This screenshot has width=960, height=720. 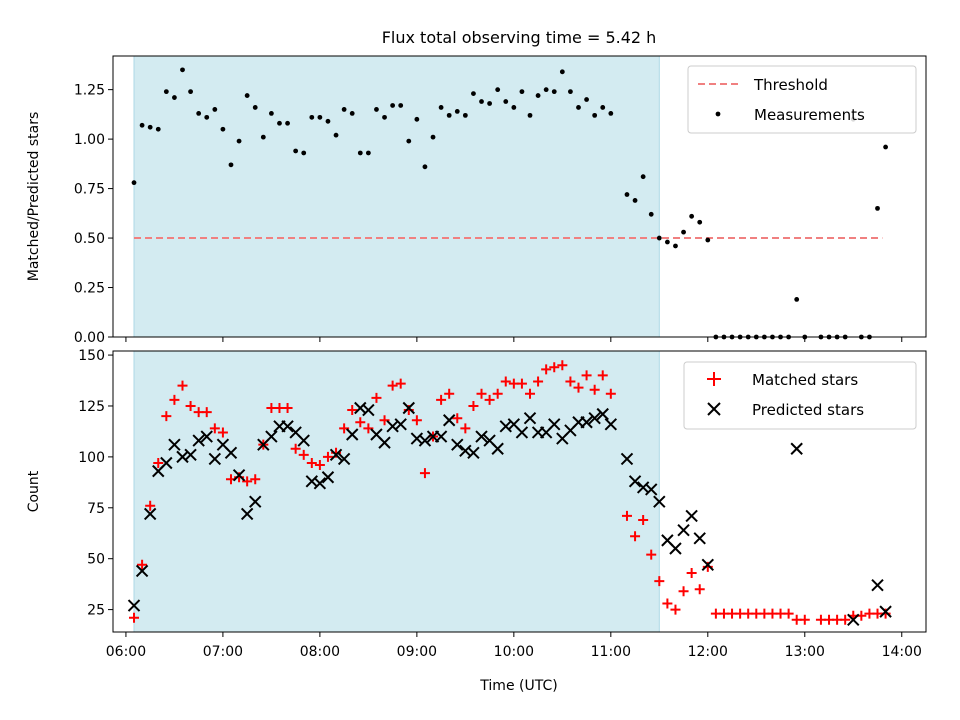 What do you see at coordinates (96, 560) in the screenshot?
I see `y-tick-label: 50` at bounding box center [96, 560].